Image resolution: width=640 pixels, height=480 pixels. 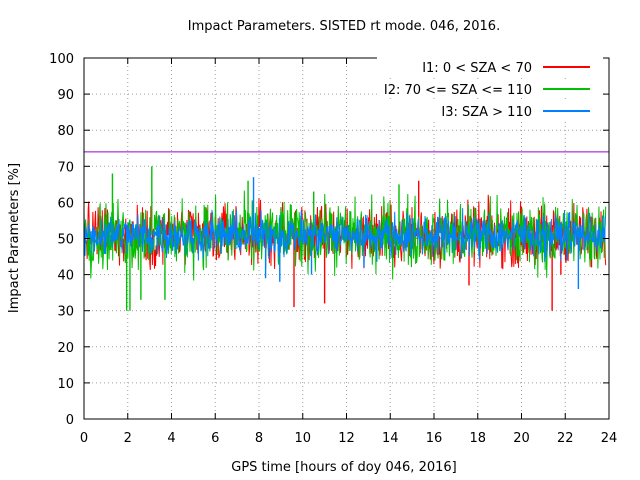 What do you see at coordinates (390, 438) in the screenshot?
I see `x-tick-label: 14` at bounding box center [390, 438].